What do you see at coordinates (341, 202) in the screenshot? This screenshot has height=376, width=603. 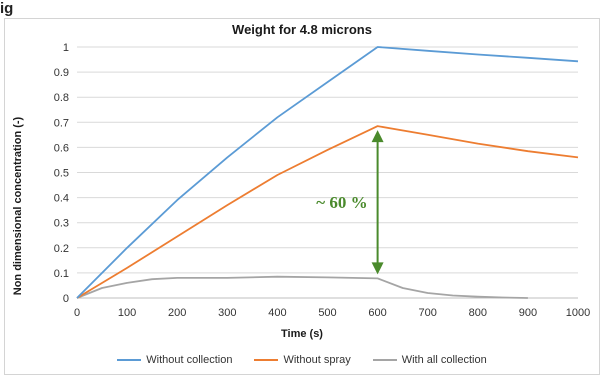 I see `annotation-label: ~ 60 %` at bounding box center [341, 202].